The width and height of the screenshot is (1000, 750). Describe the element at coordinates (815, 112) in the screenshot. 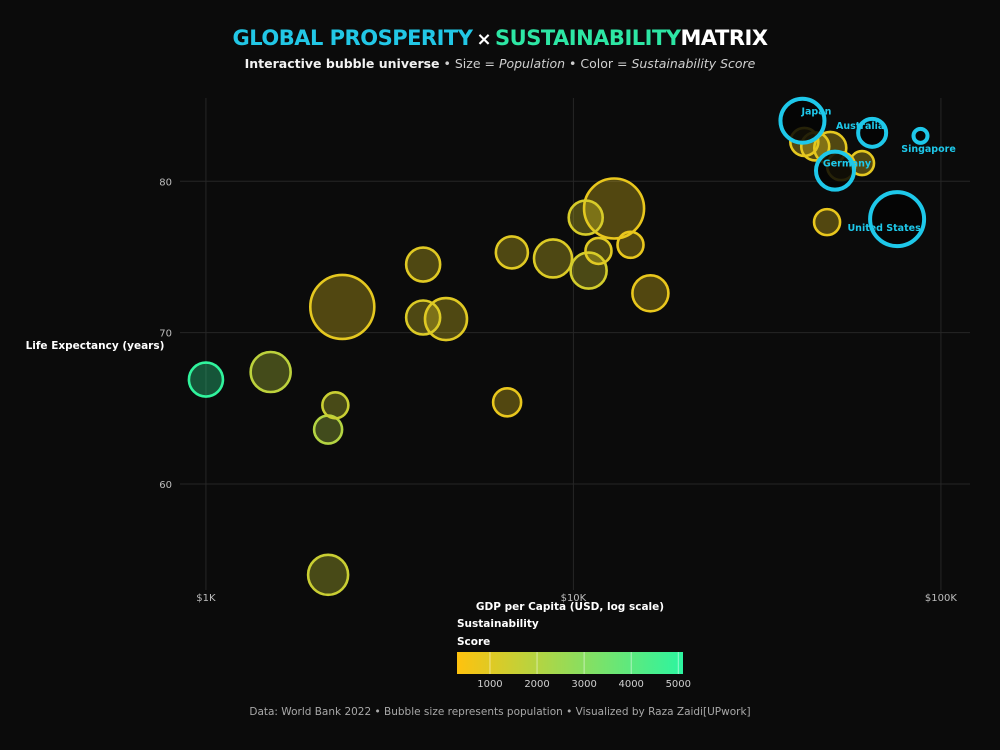

I see `highlight-label-japan: Japan` at that location.